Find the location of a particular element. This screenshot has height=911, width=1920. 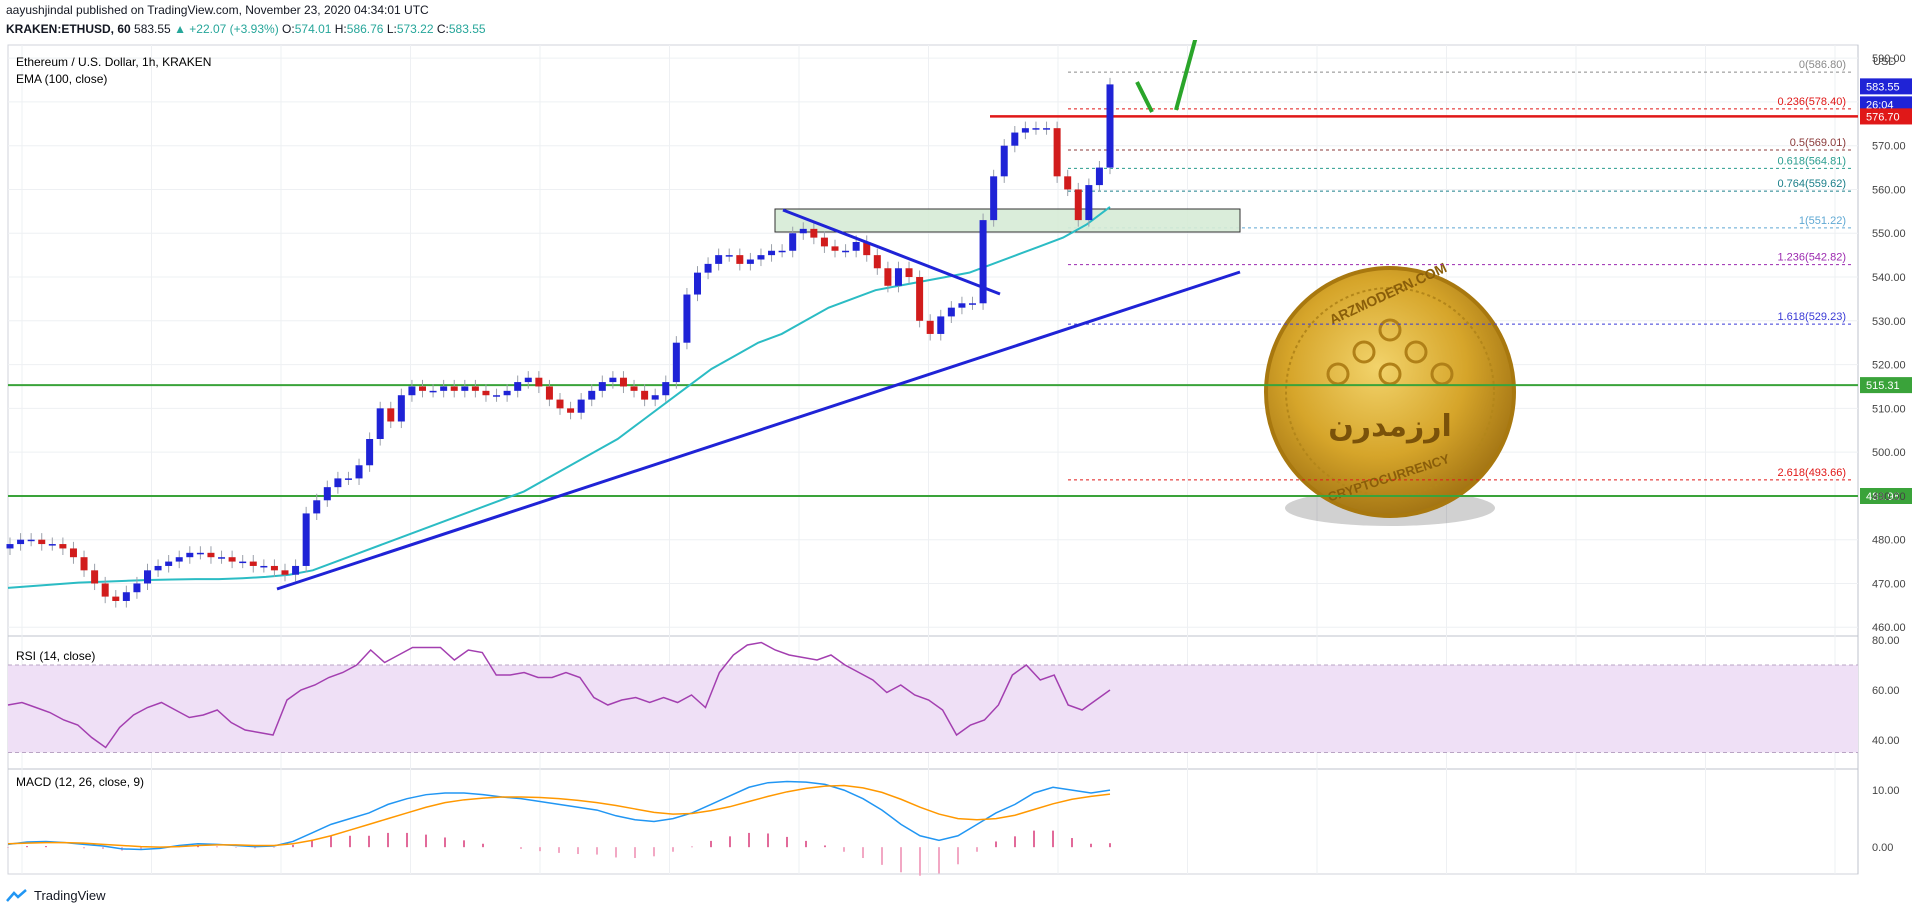

coin-watermark: ARZMODERN.COM ارزمدرن CRYPTOCURRENCY is located at coordinates (1390, 392).